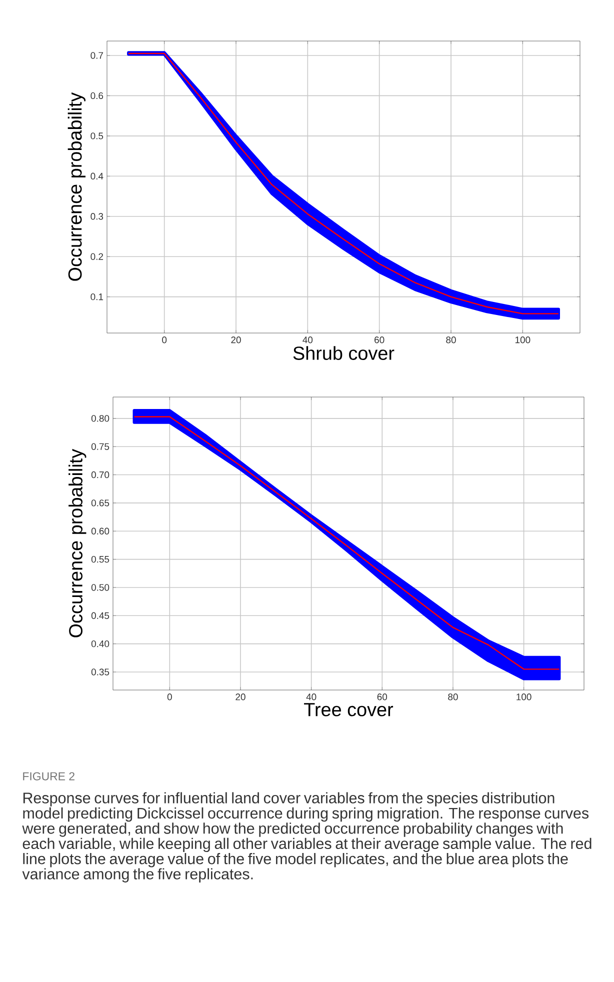  I want to click on y-tick-label: 0.6, so click(97, 96).